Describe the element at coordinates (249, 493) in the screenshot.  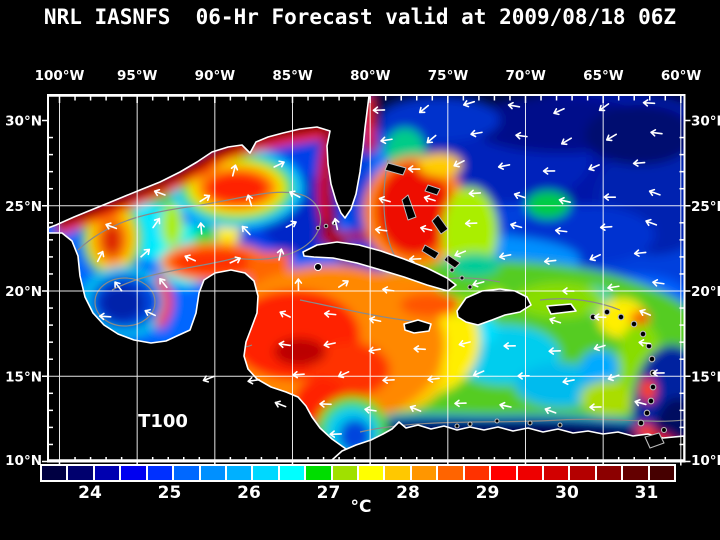
I see `colorbar-tick-label: 26` at that location.